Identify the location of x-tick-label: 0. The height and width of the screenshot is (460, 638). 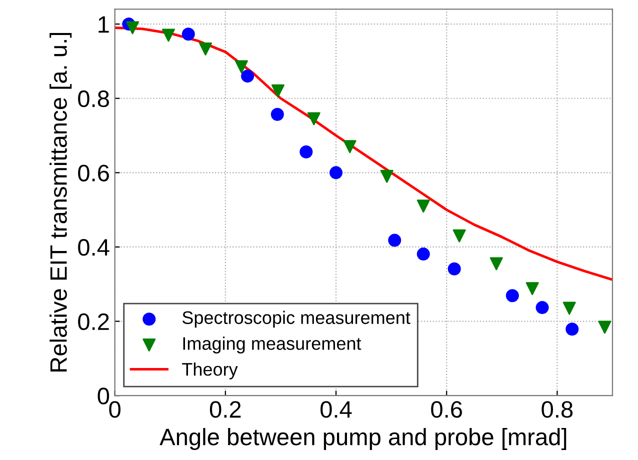
(114, 409).